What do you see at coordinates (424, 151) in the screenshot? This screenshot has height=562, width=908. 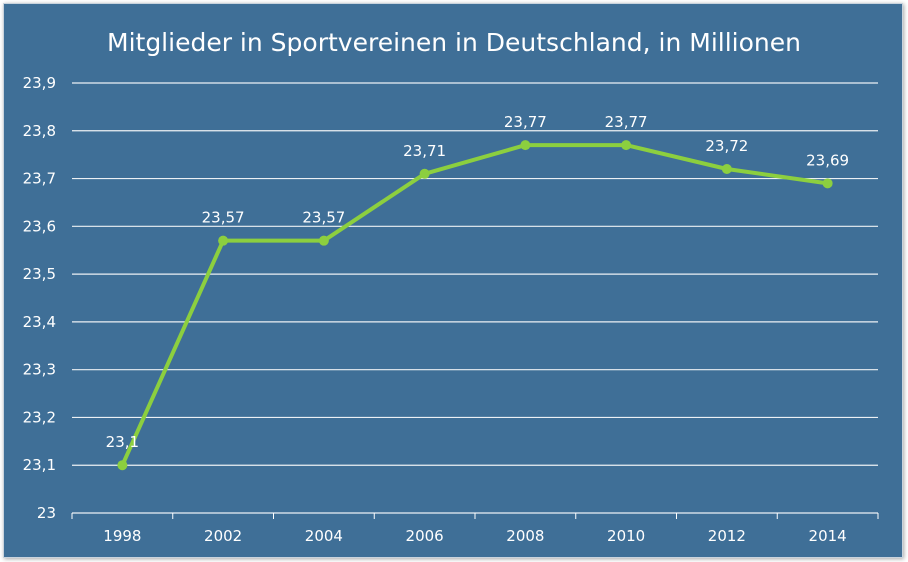 I see `data-label: 23,71` at bounding box center [424, 151].